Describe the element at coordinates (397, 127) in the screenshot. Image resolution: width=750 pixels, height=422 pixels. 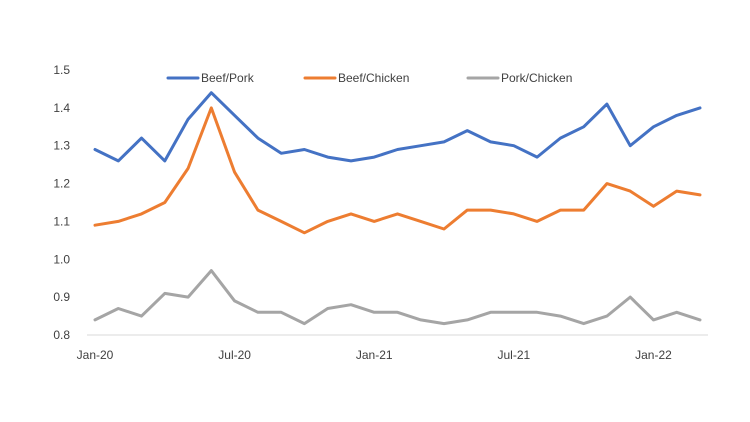
I see `series-line-beef-pork` at that location.